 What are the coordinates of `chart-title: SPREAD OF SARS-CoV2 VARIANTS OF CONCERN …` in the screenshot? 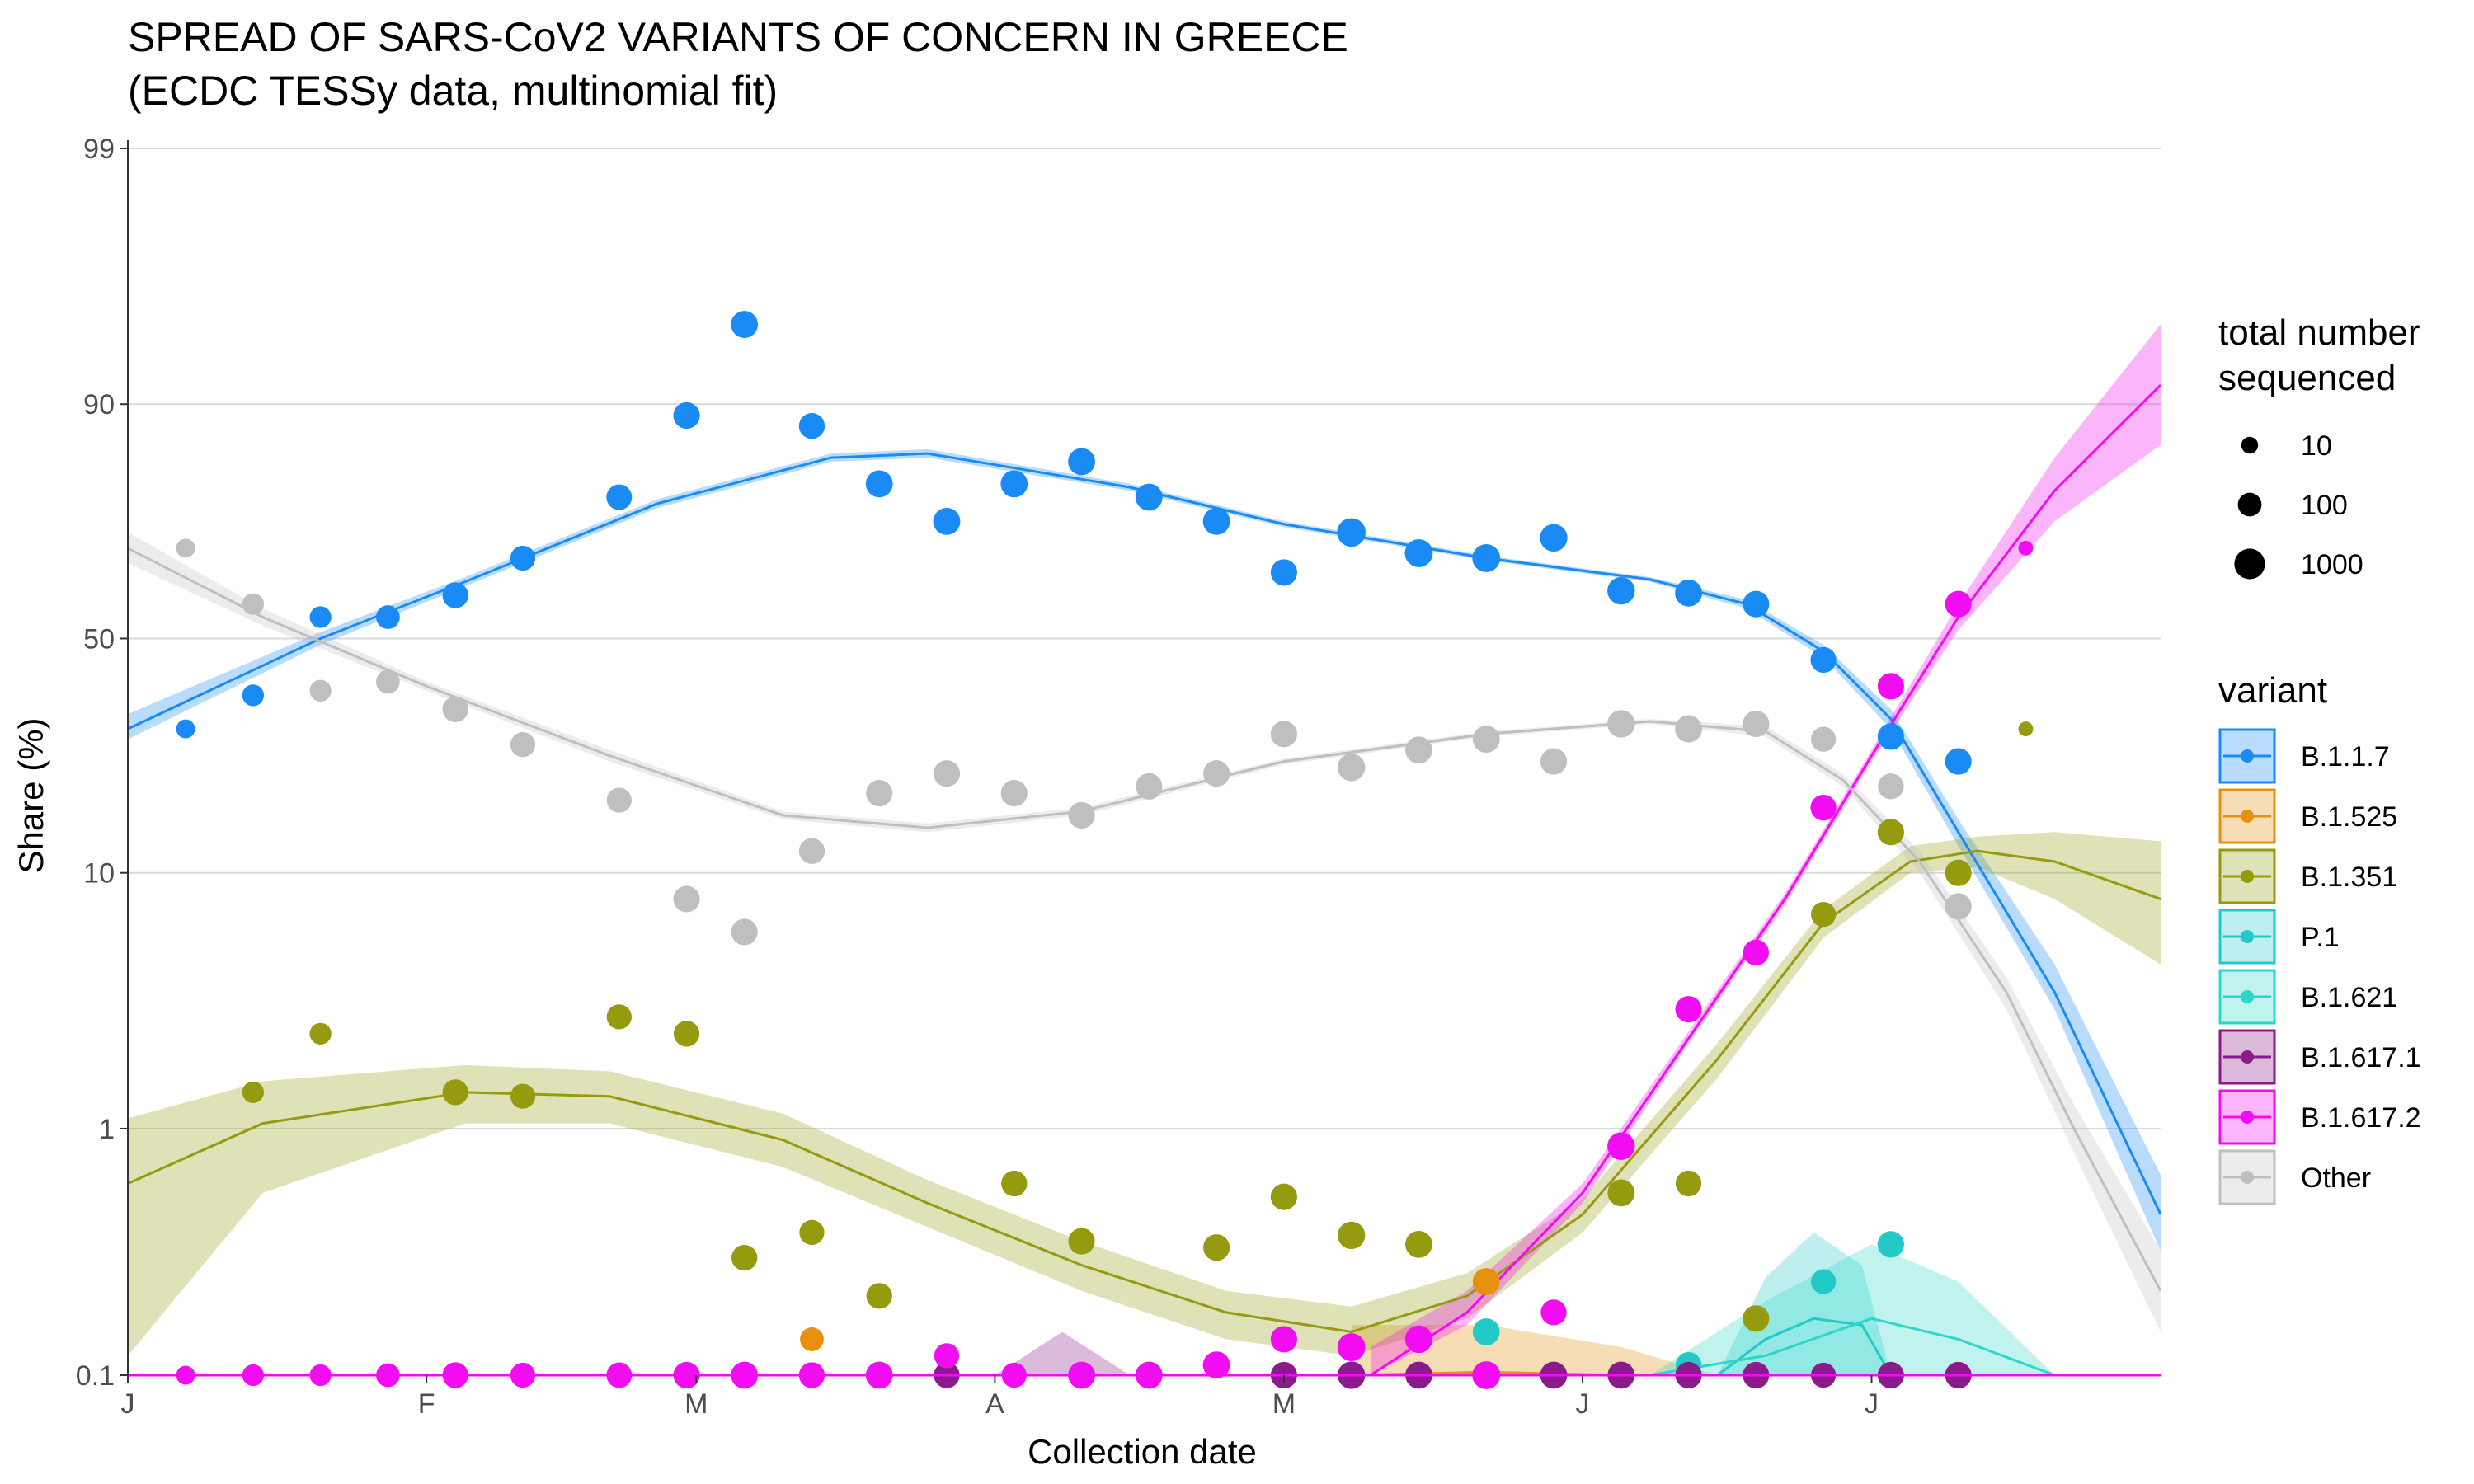 It's located at (738, 37).